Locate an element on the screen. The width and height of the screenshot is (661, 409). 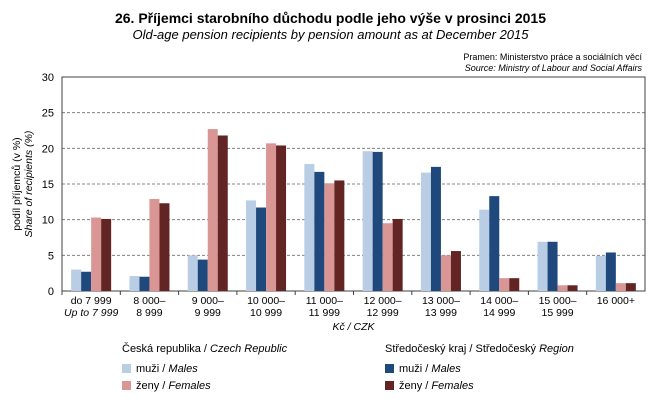
legend-kraj: Středočeský kraj / Středočeský Region is located at coordinates (479, 349).